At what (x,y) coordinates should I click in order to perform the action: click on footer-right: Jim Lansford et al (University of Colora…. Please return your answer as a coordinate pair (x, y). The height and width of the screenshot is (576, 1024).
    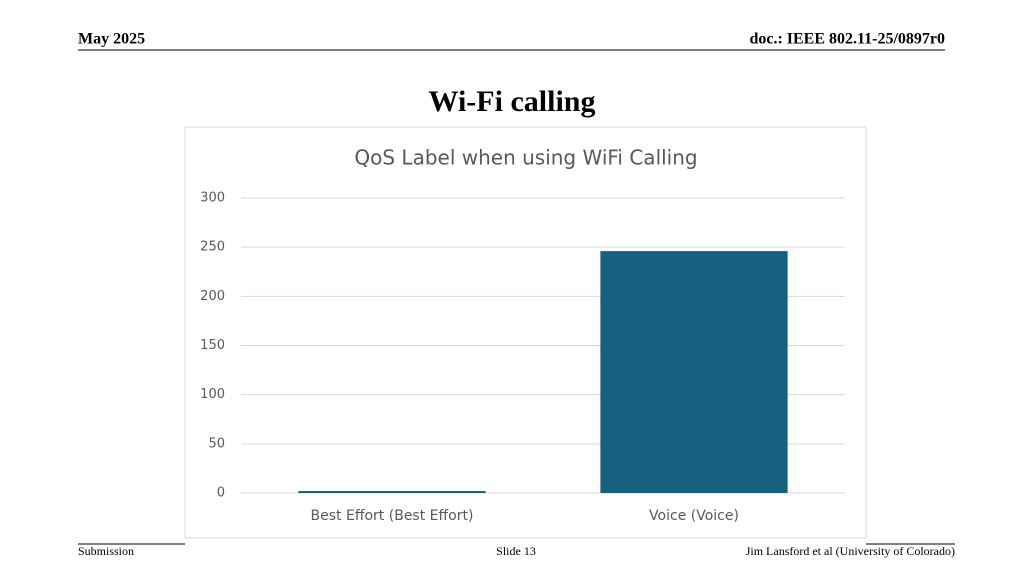
    Looking at the image, I should click on (850, 551).